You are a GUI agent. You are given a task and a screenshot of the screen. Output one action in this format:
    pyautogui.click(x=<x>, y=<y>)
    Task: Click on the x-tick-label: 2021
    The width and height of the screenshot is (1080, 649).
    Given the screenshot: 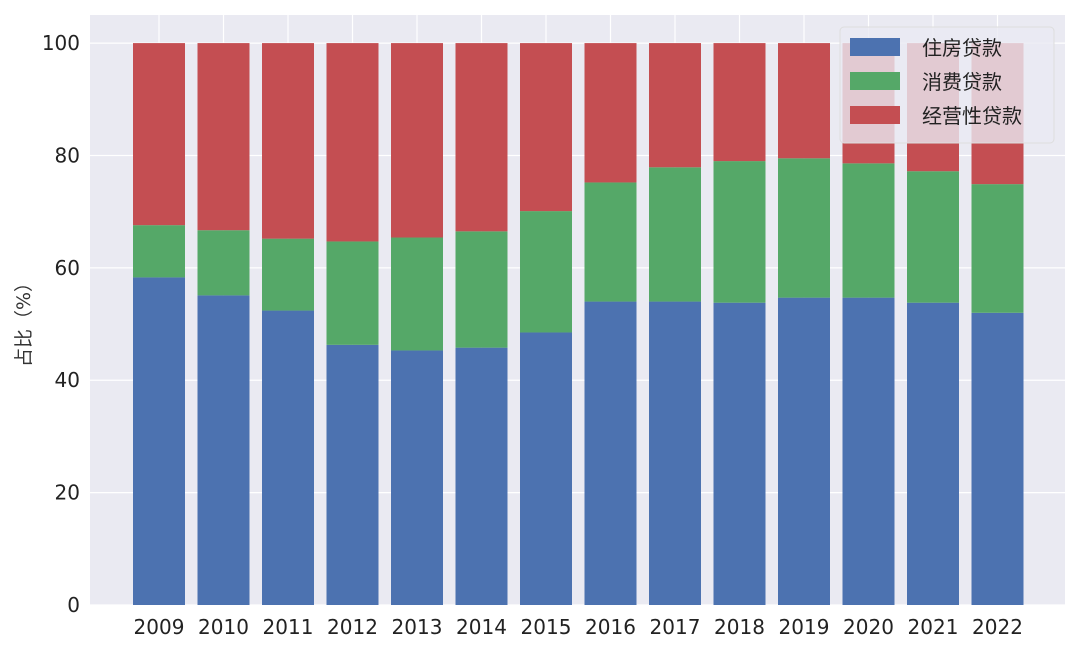 What is the action you would take?
    pyautogui.click(x=933, y=627)
    